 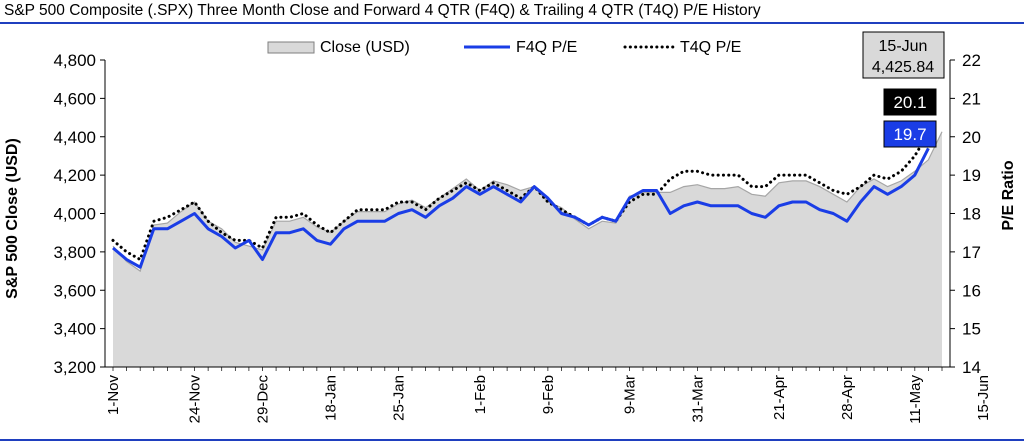 I want to click on t4q-value-box, so click(x=910, y=102).